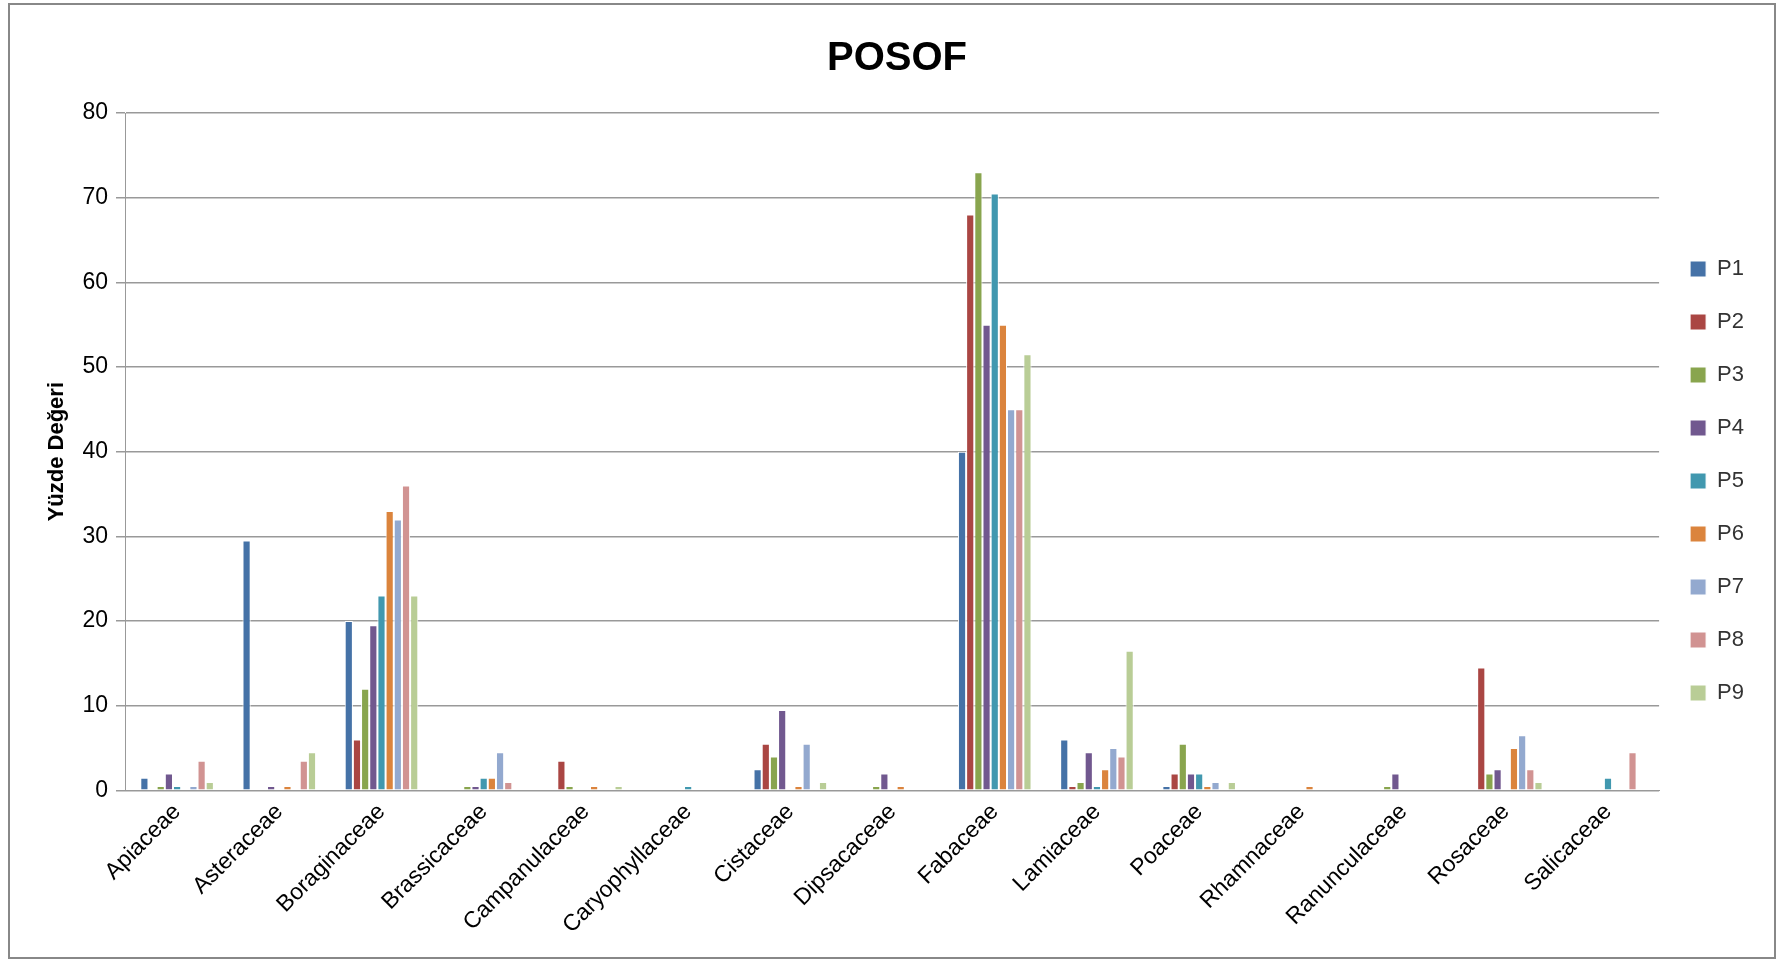  What do you see at coordinates (95, 619) in the screenshot?
I see `y-tick-label: 20` at bounding box center [95, 619].